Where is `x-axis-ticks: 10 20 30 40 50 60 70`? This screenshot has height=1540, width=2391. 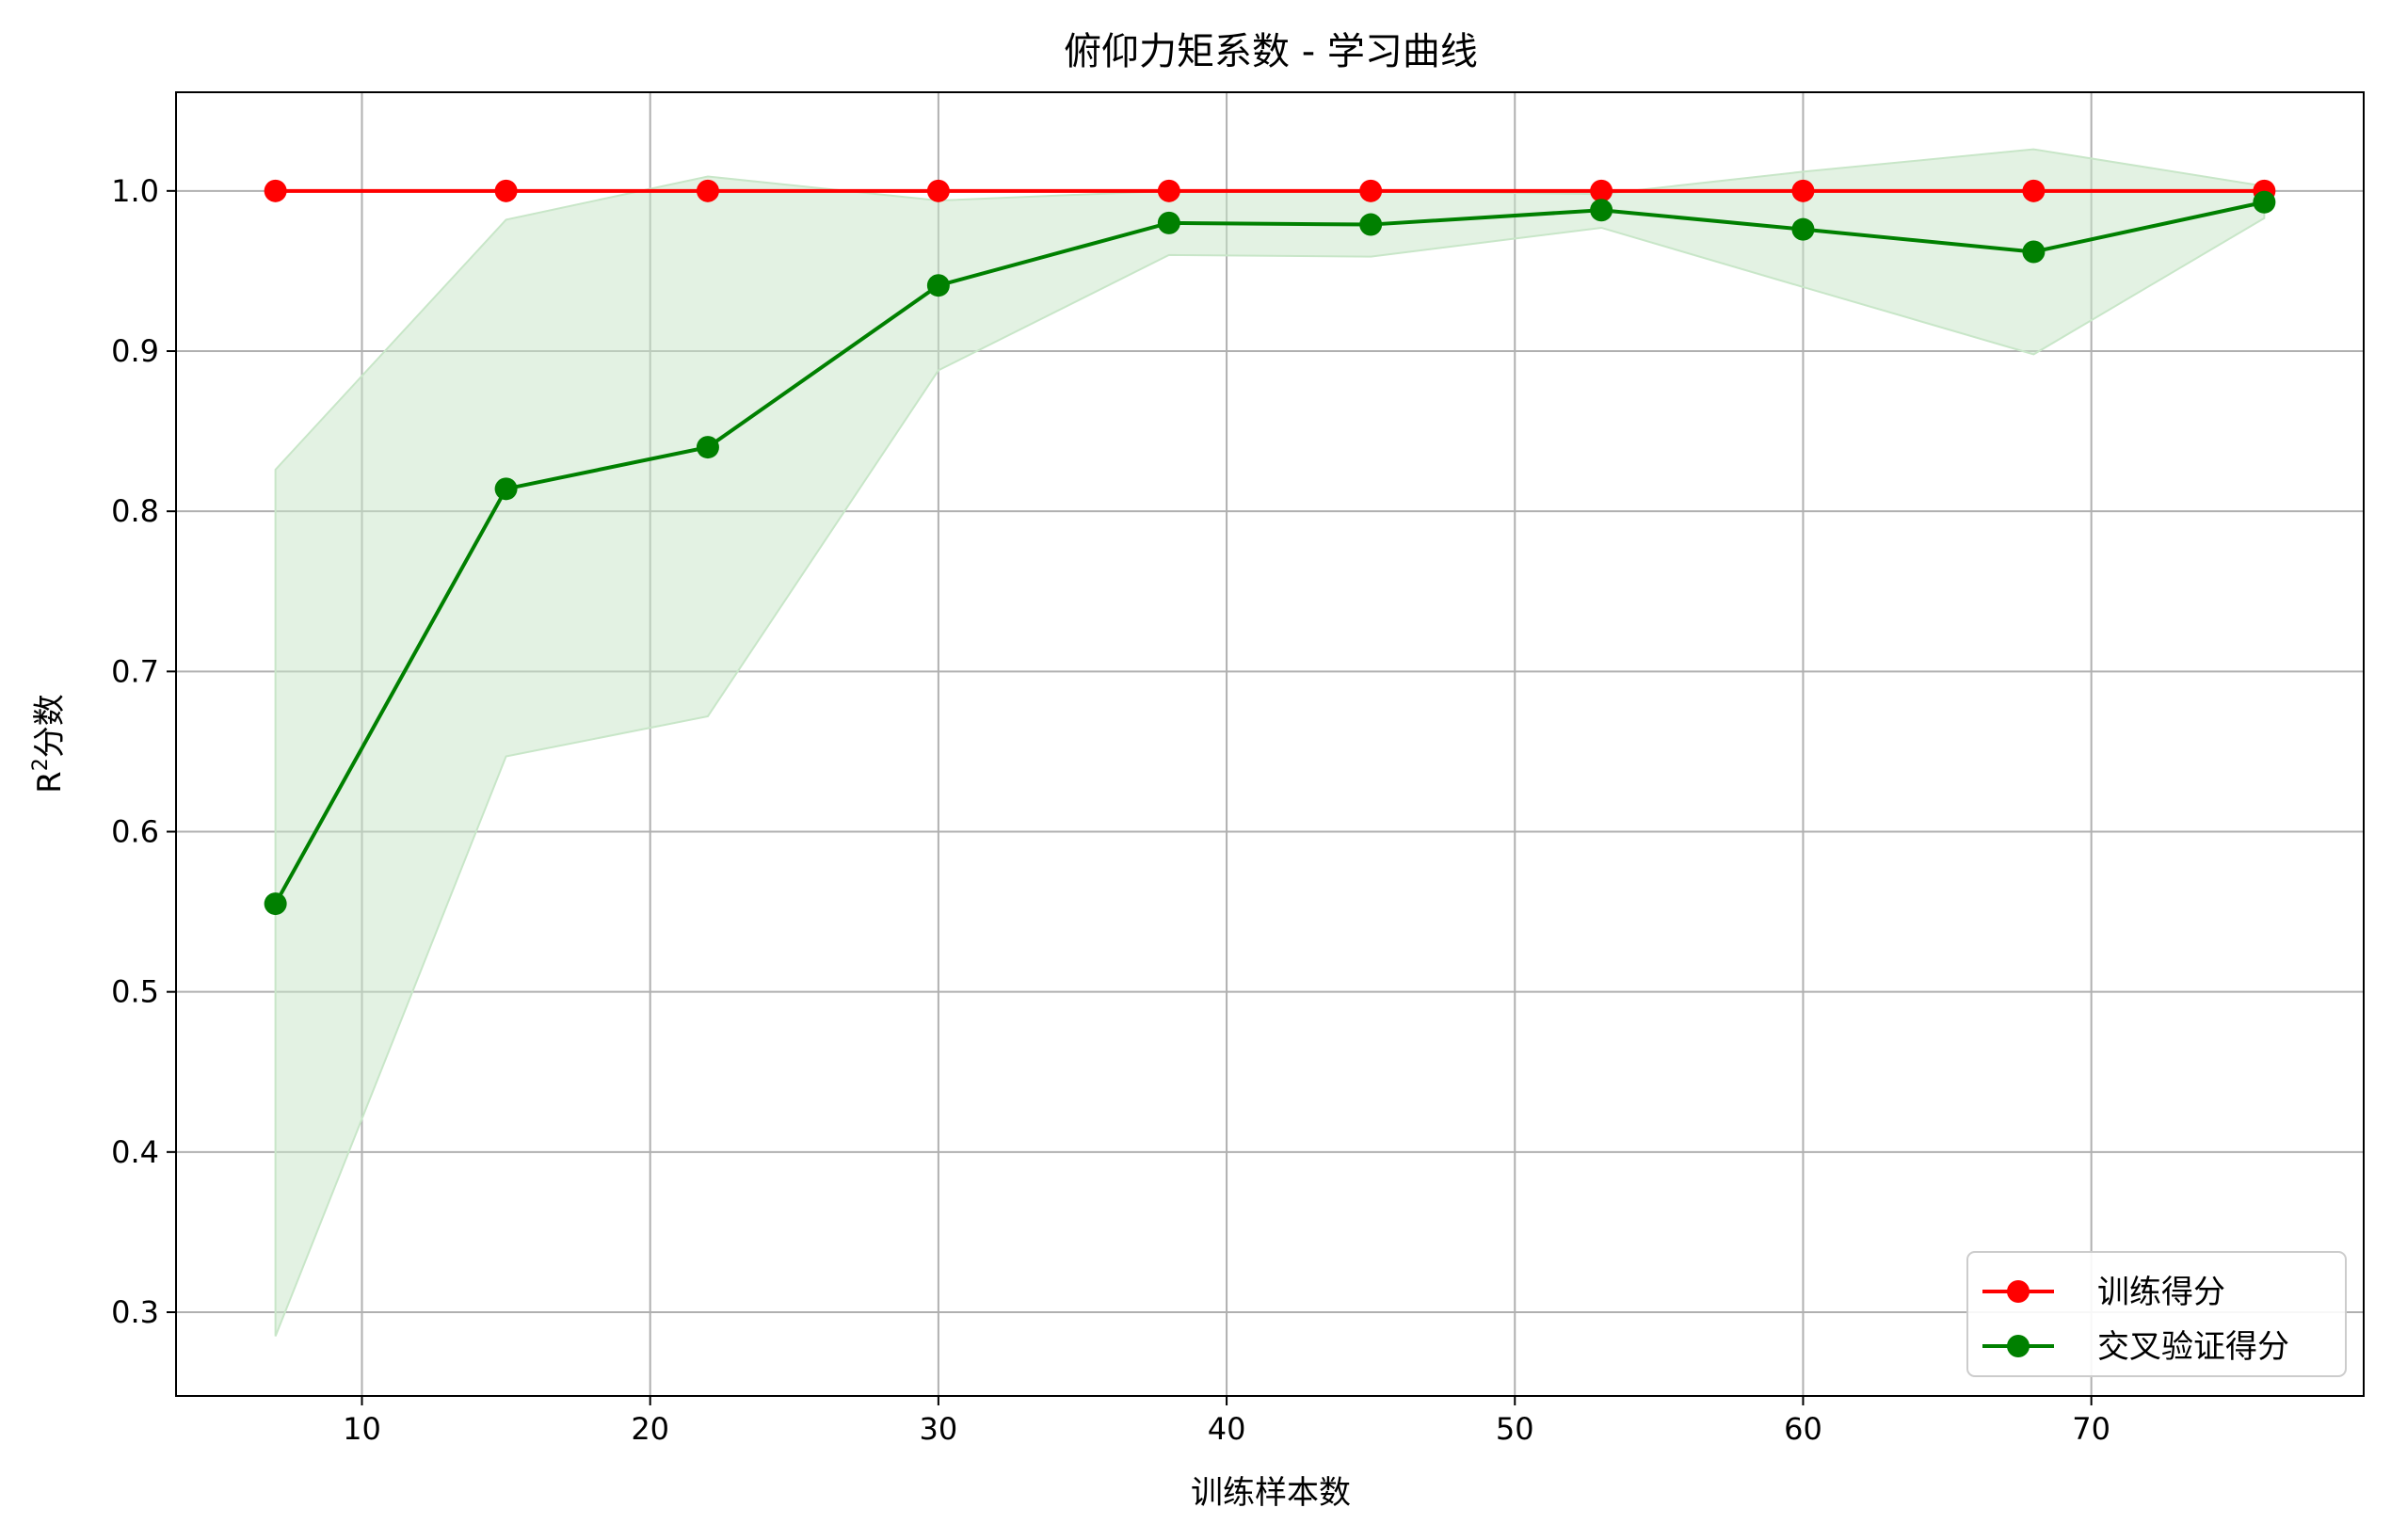 x-axis-ticks: 10 20 30 40 50 60 70 is located at coordinates (1226, 1421).